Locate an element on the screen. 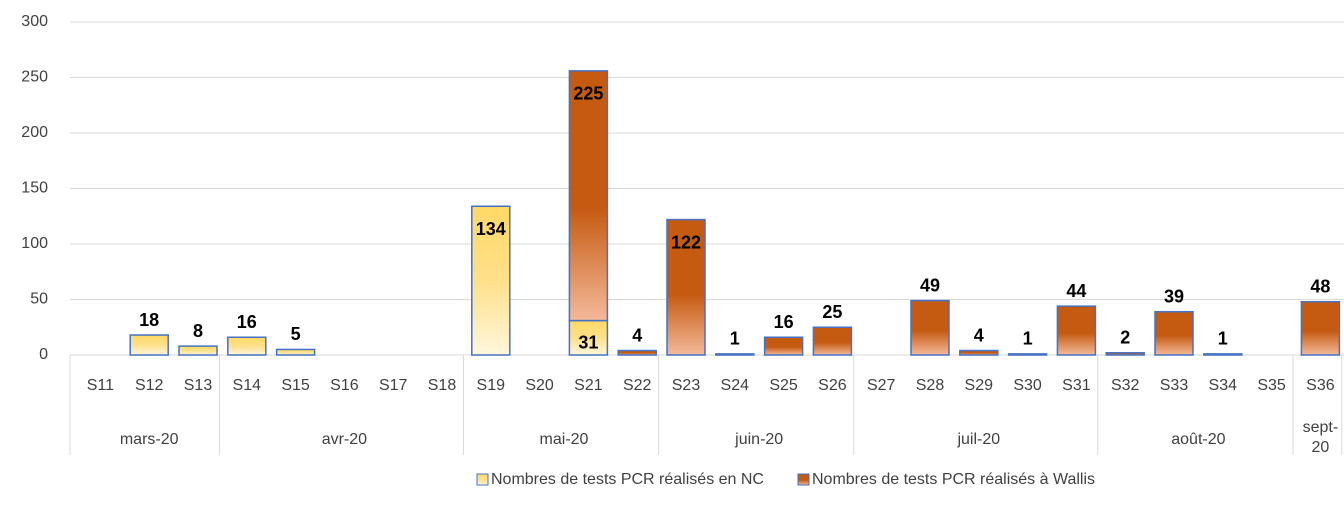 This screenshot has height=515, width=1344. x-tick-label: S24 is located at coordinates (735, 385).